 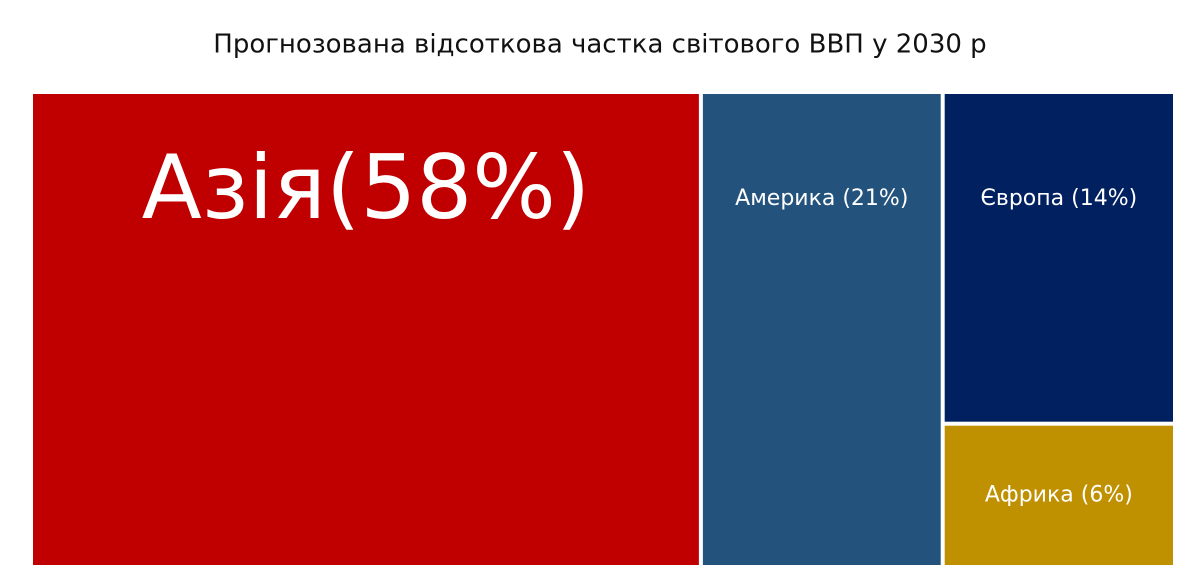 What do you see at coordinates (366, 187) in the screenshot?
I see `tile-label: Азія(58%)` at bounding box center [366, 187].